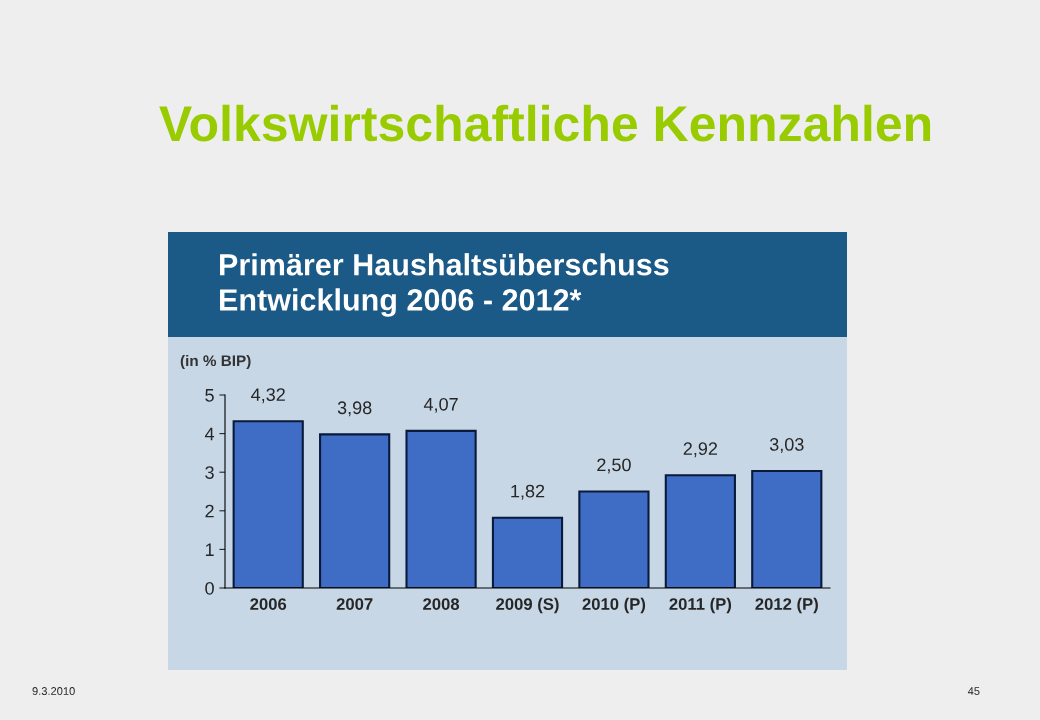 The width and height of the screenshot is (1040, 720). Describe the element at coordinates (973, 691) in the screenshot. I see `text: 45` at that location.